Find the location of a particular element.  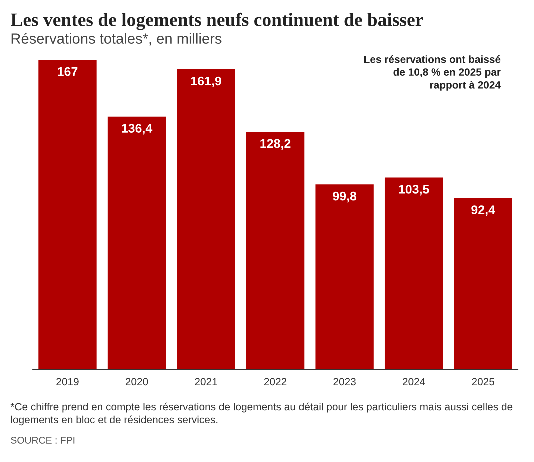

x-tick-label: 2020 is located at coordinates (137, 382).